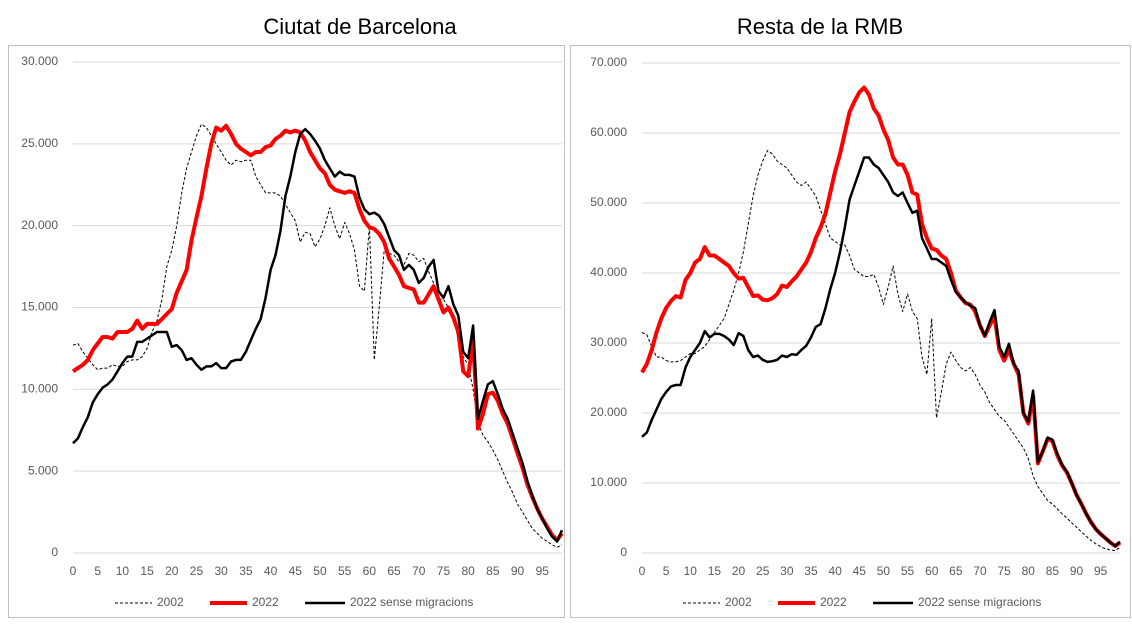  Describe the element at coordinates (820, 26) in the screenshot. I see `chart-title: Resta de la RMB` at that location.